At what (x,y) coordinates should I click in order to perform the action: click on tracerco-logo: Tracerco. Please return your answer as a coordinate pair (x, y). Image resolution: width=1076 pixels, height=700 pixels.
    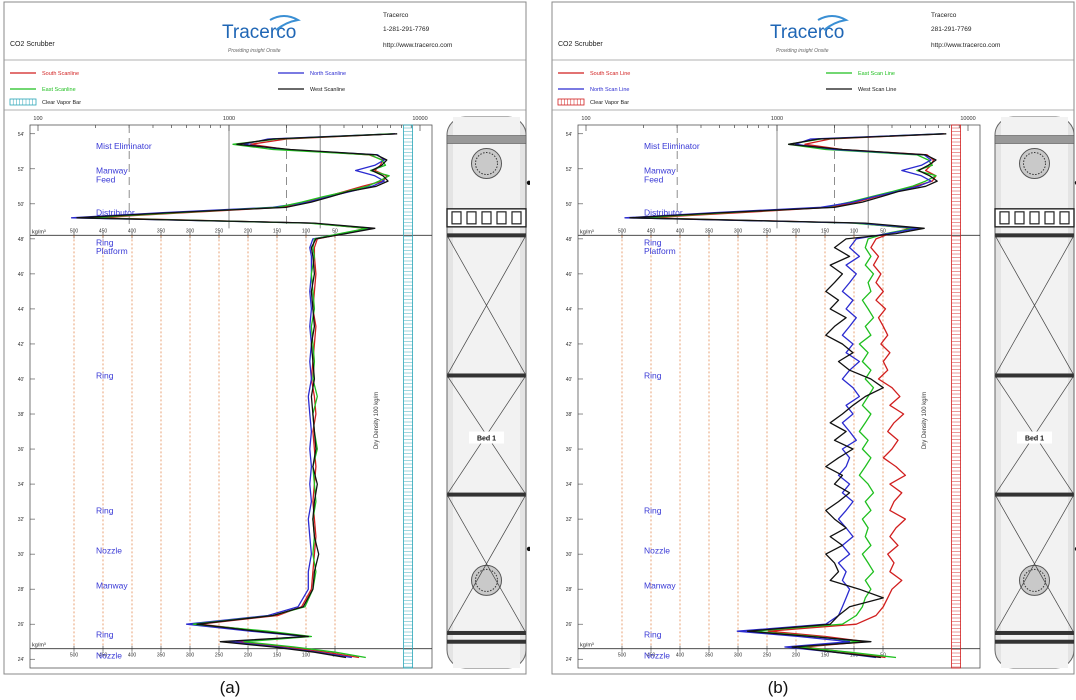
    Looking at the image, I should click on (259, 32).